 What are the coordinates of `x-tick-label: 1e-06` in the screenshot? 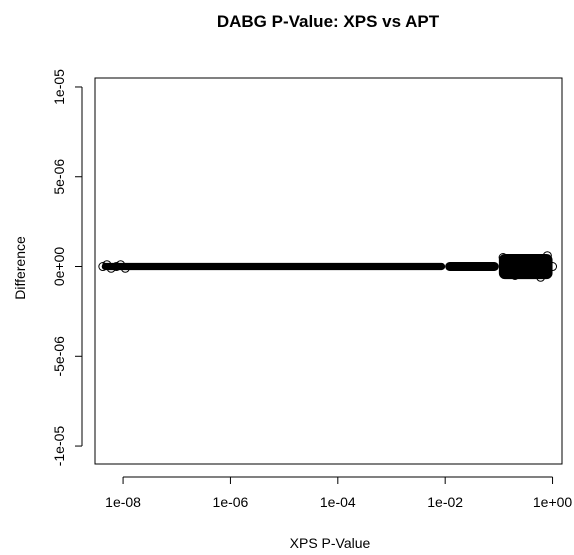 It's located at (231, 502).